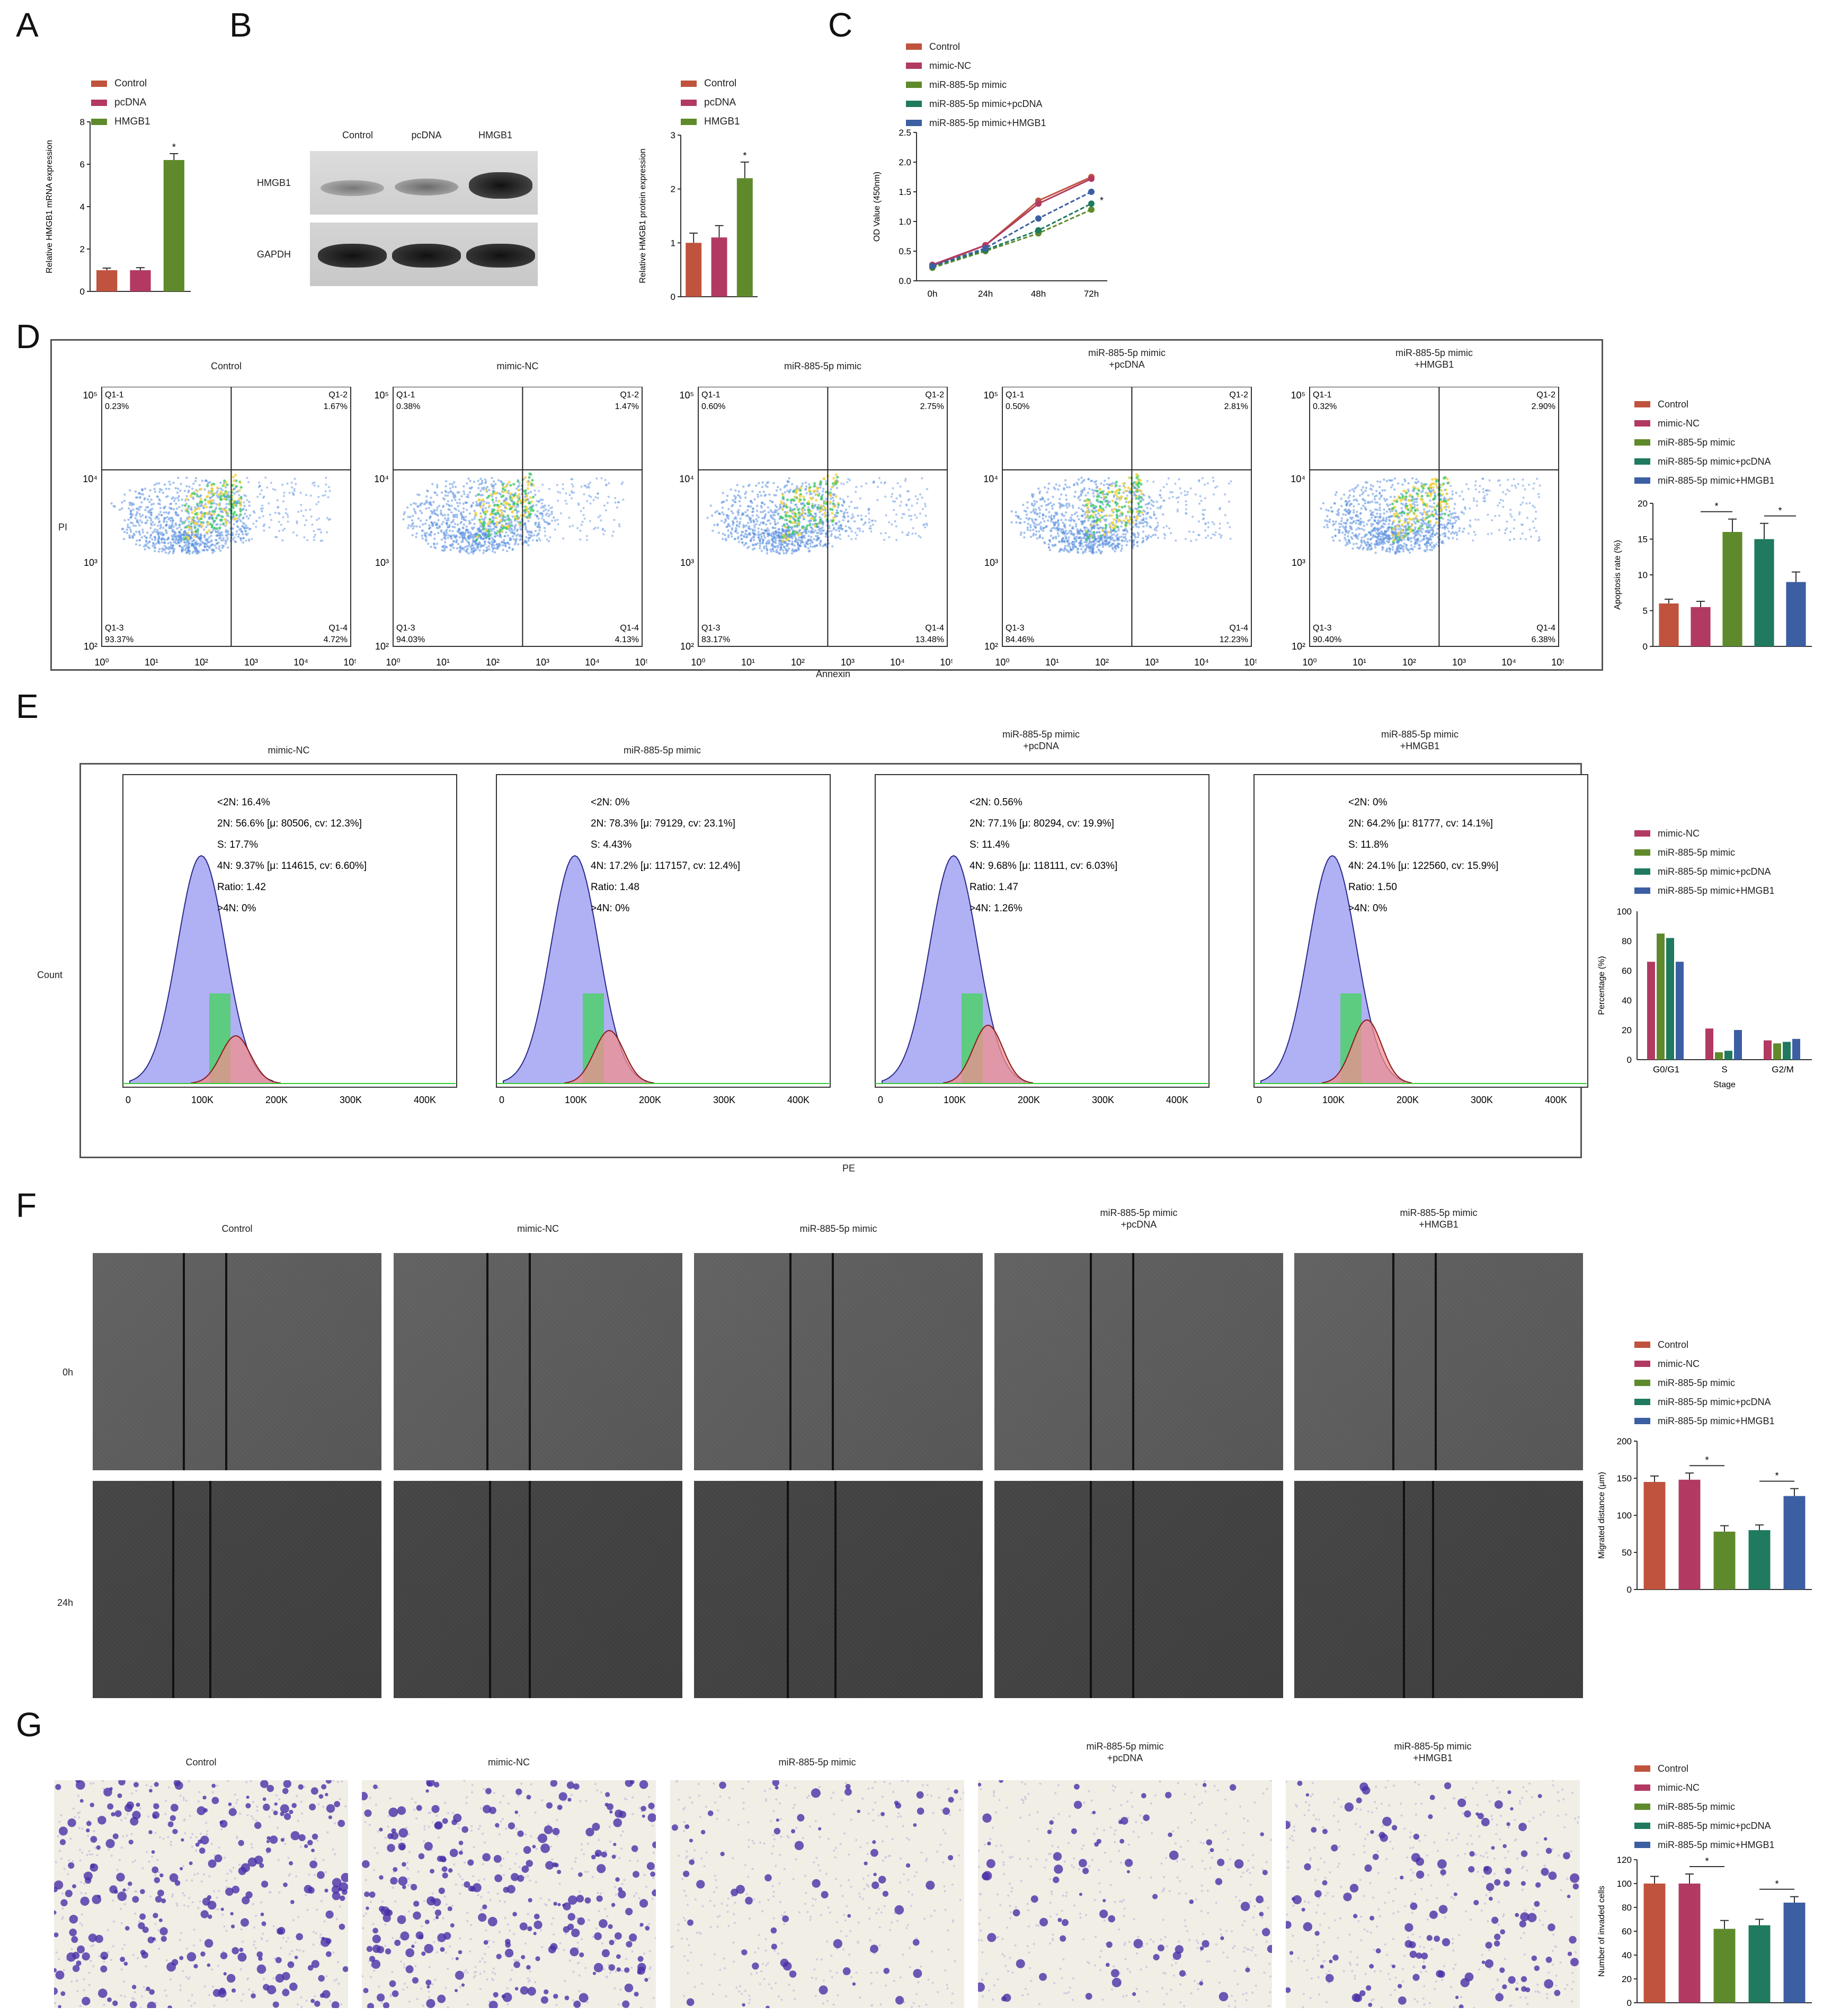  I want to click on bar, so click(107, 280).